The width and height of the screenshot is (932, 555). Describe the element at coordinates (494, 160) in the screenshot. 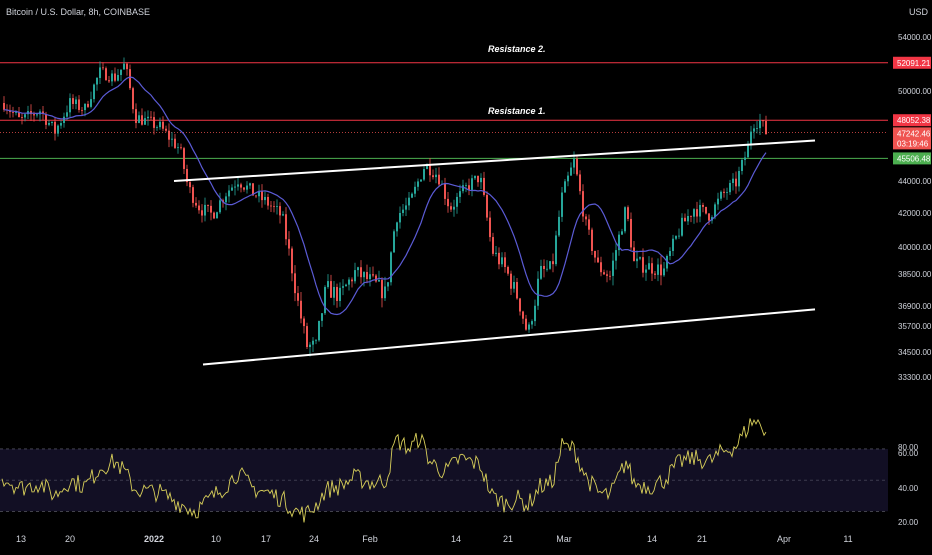

I see `channel-line-upper` at that location.